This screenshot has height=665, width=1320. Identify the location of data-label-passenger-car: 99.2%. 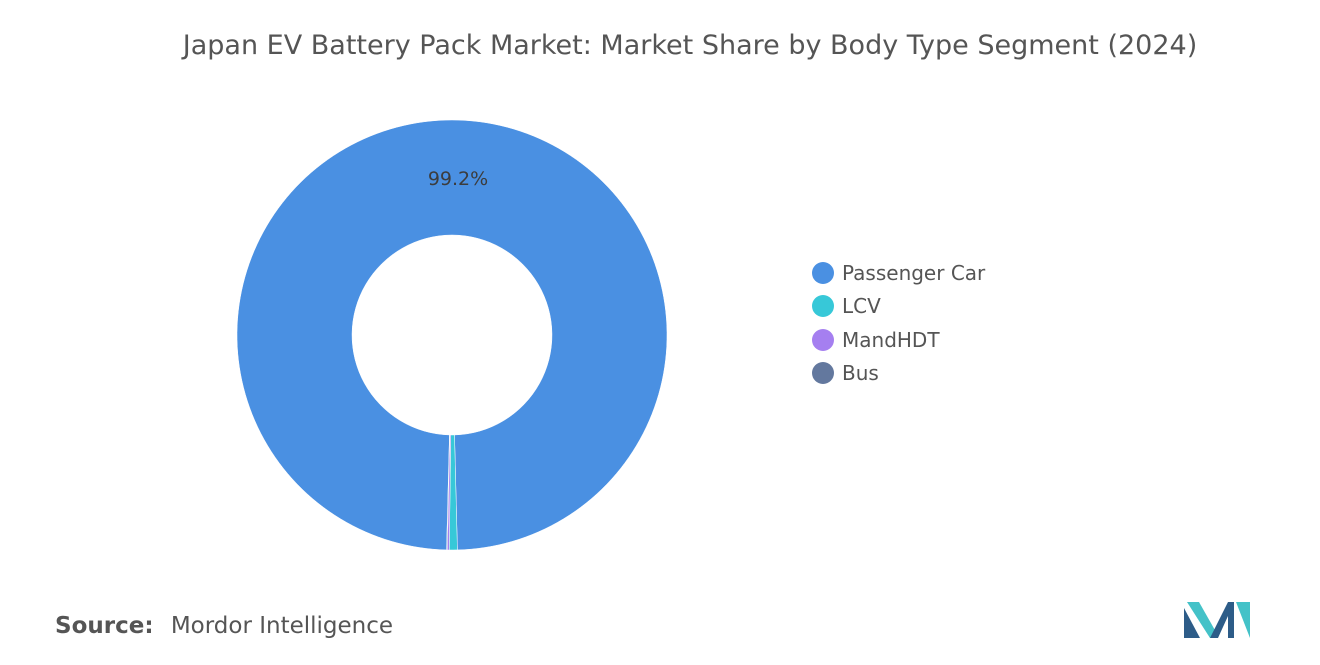
(458, 179).